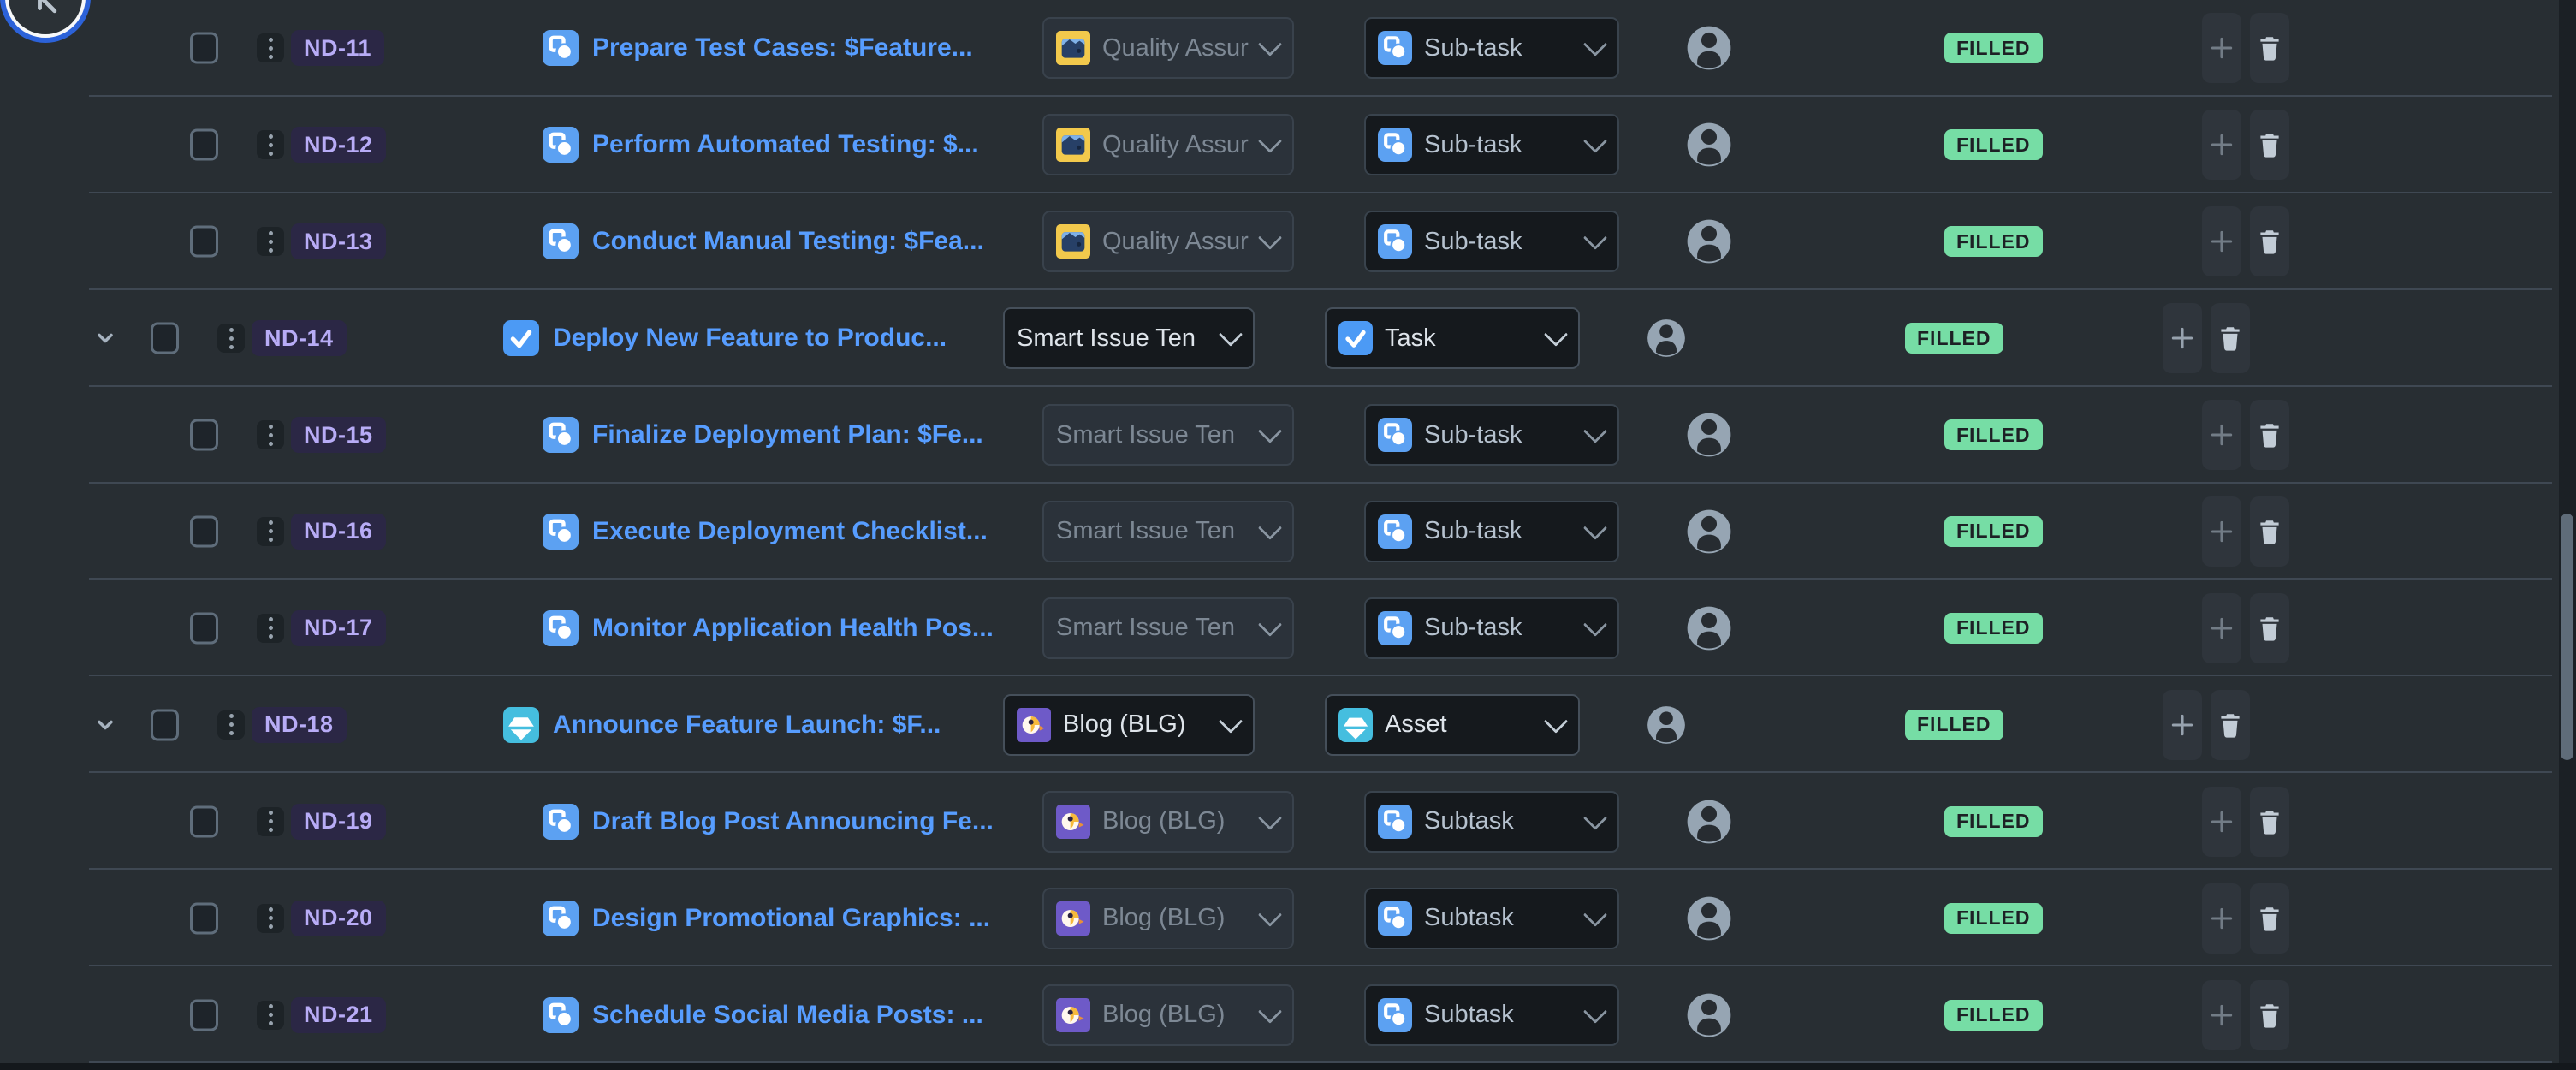 The width and height of the screenshot is (2576, 1070). I want to click on vertical-scrollbar-thumb, so click(2567, 637).